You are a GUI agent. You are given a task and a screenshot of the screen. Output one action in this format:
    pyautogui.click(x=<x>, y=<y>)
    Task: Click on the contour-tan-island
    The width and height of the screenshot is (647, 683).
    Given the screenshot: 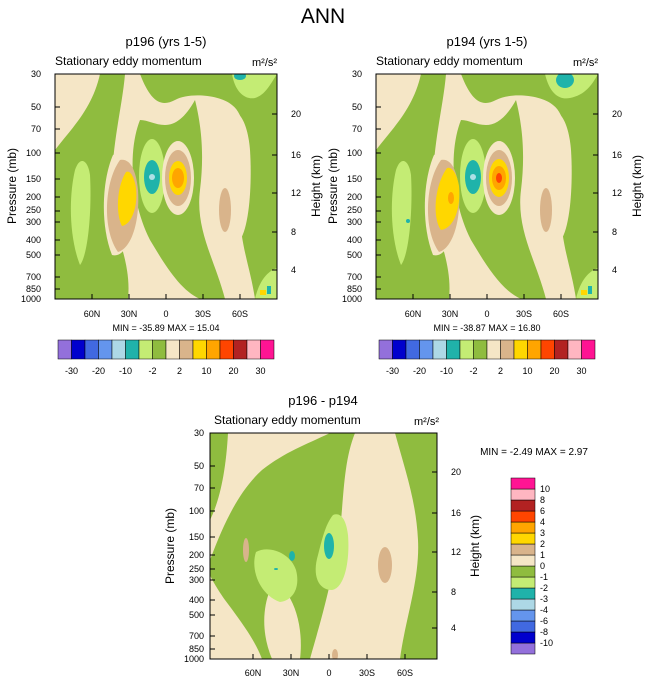 What is the action you would take?
    pyautogui.click(x=282, y=624)
    